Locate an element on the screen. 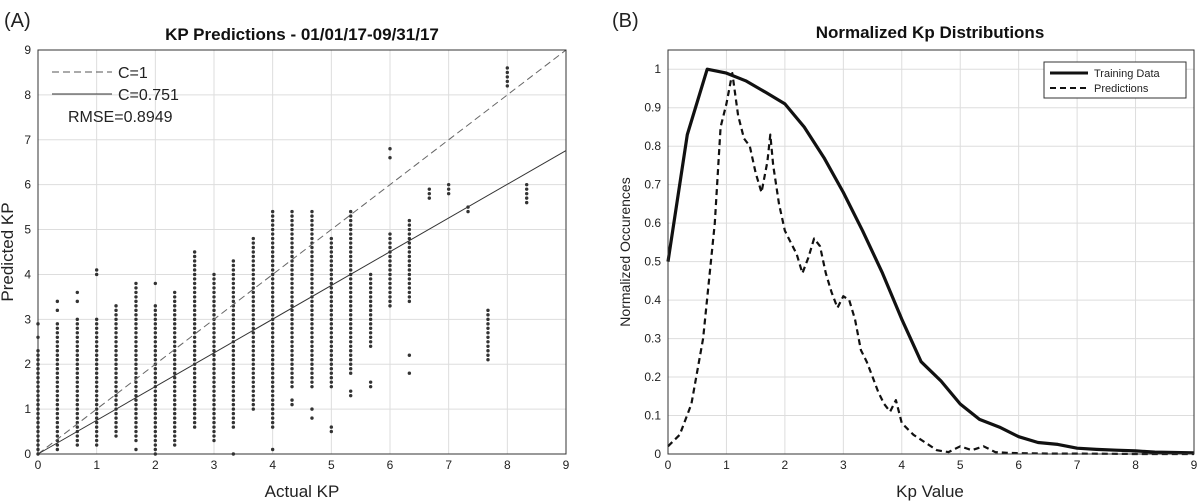 The image size is (1200, 503). x-tick-label: 1 is located at coordinates (726, 465).